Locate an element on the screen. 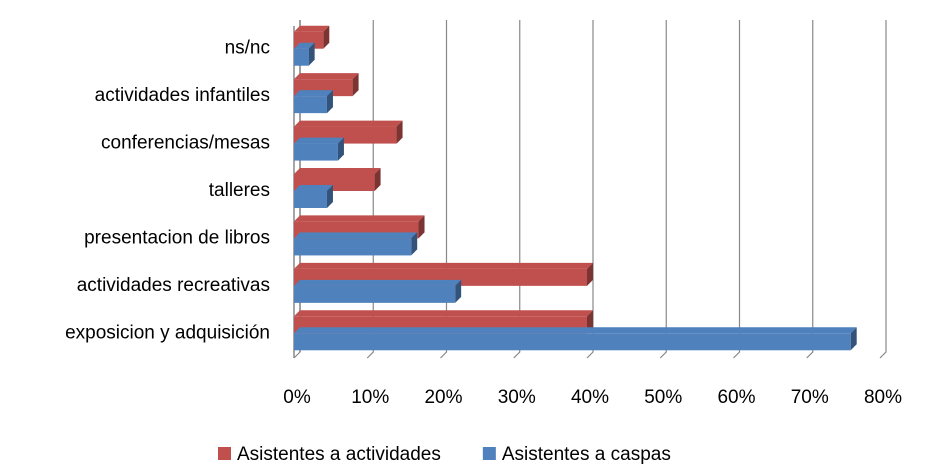 This screenshot has width=934, height=469. y-tick-label: actividades infantiles is located at coordinates (182, 95).